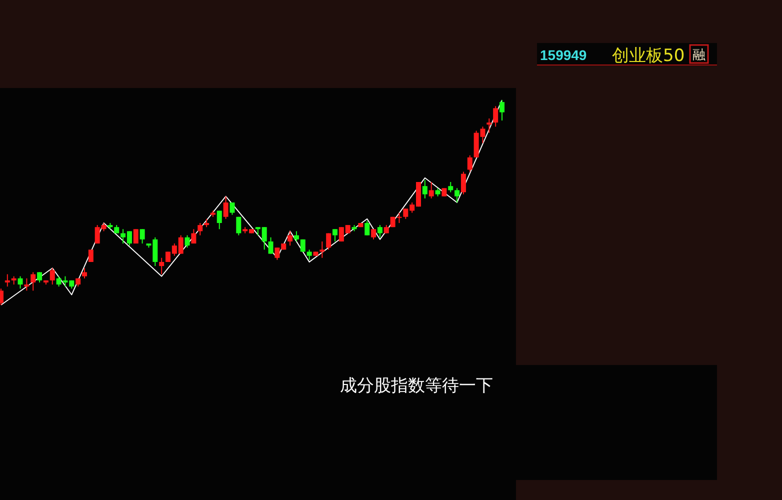 The image size is (782, 500). What do you see at coordinates (699, 55) in the screenshot?
I see `text: 融` at bounding box center [699, 55].